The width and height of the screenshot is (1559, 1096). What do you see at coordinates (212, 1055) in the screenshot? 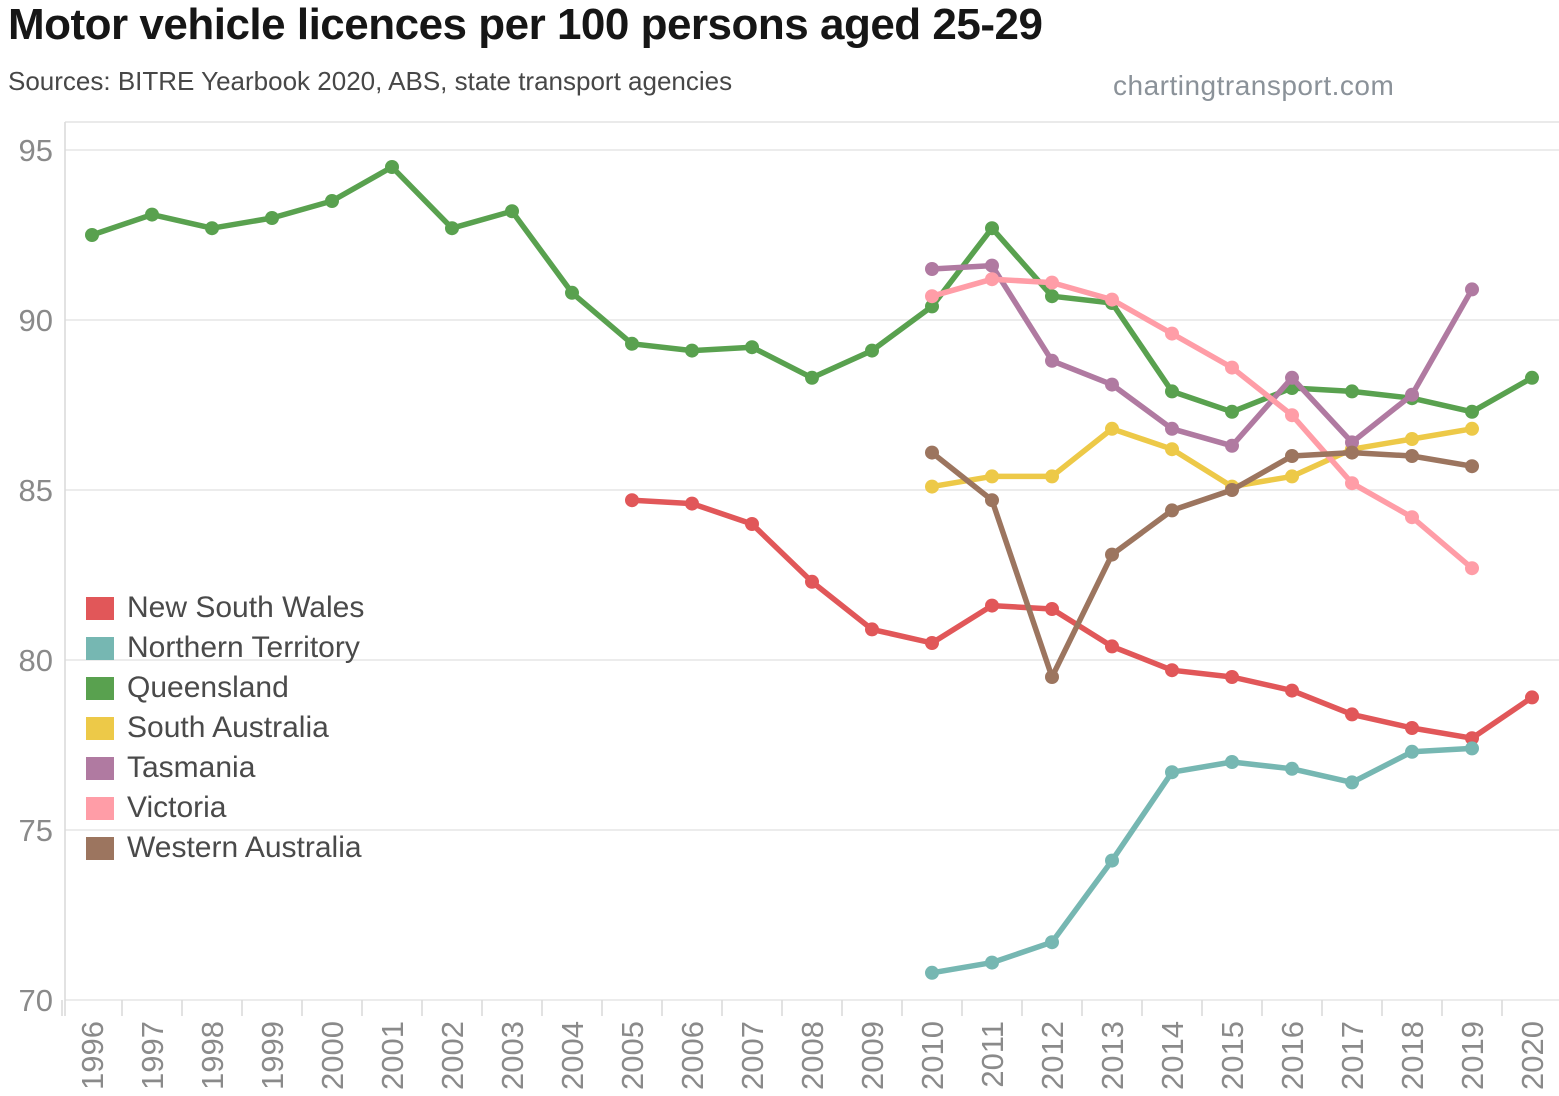
I see `x-axis-label: 1998` at bounding box center [212, 1055].